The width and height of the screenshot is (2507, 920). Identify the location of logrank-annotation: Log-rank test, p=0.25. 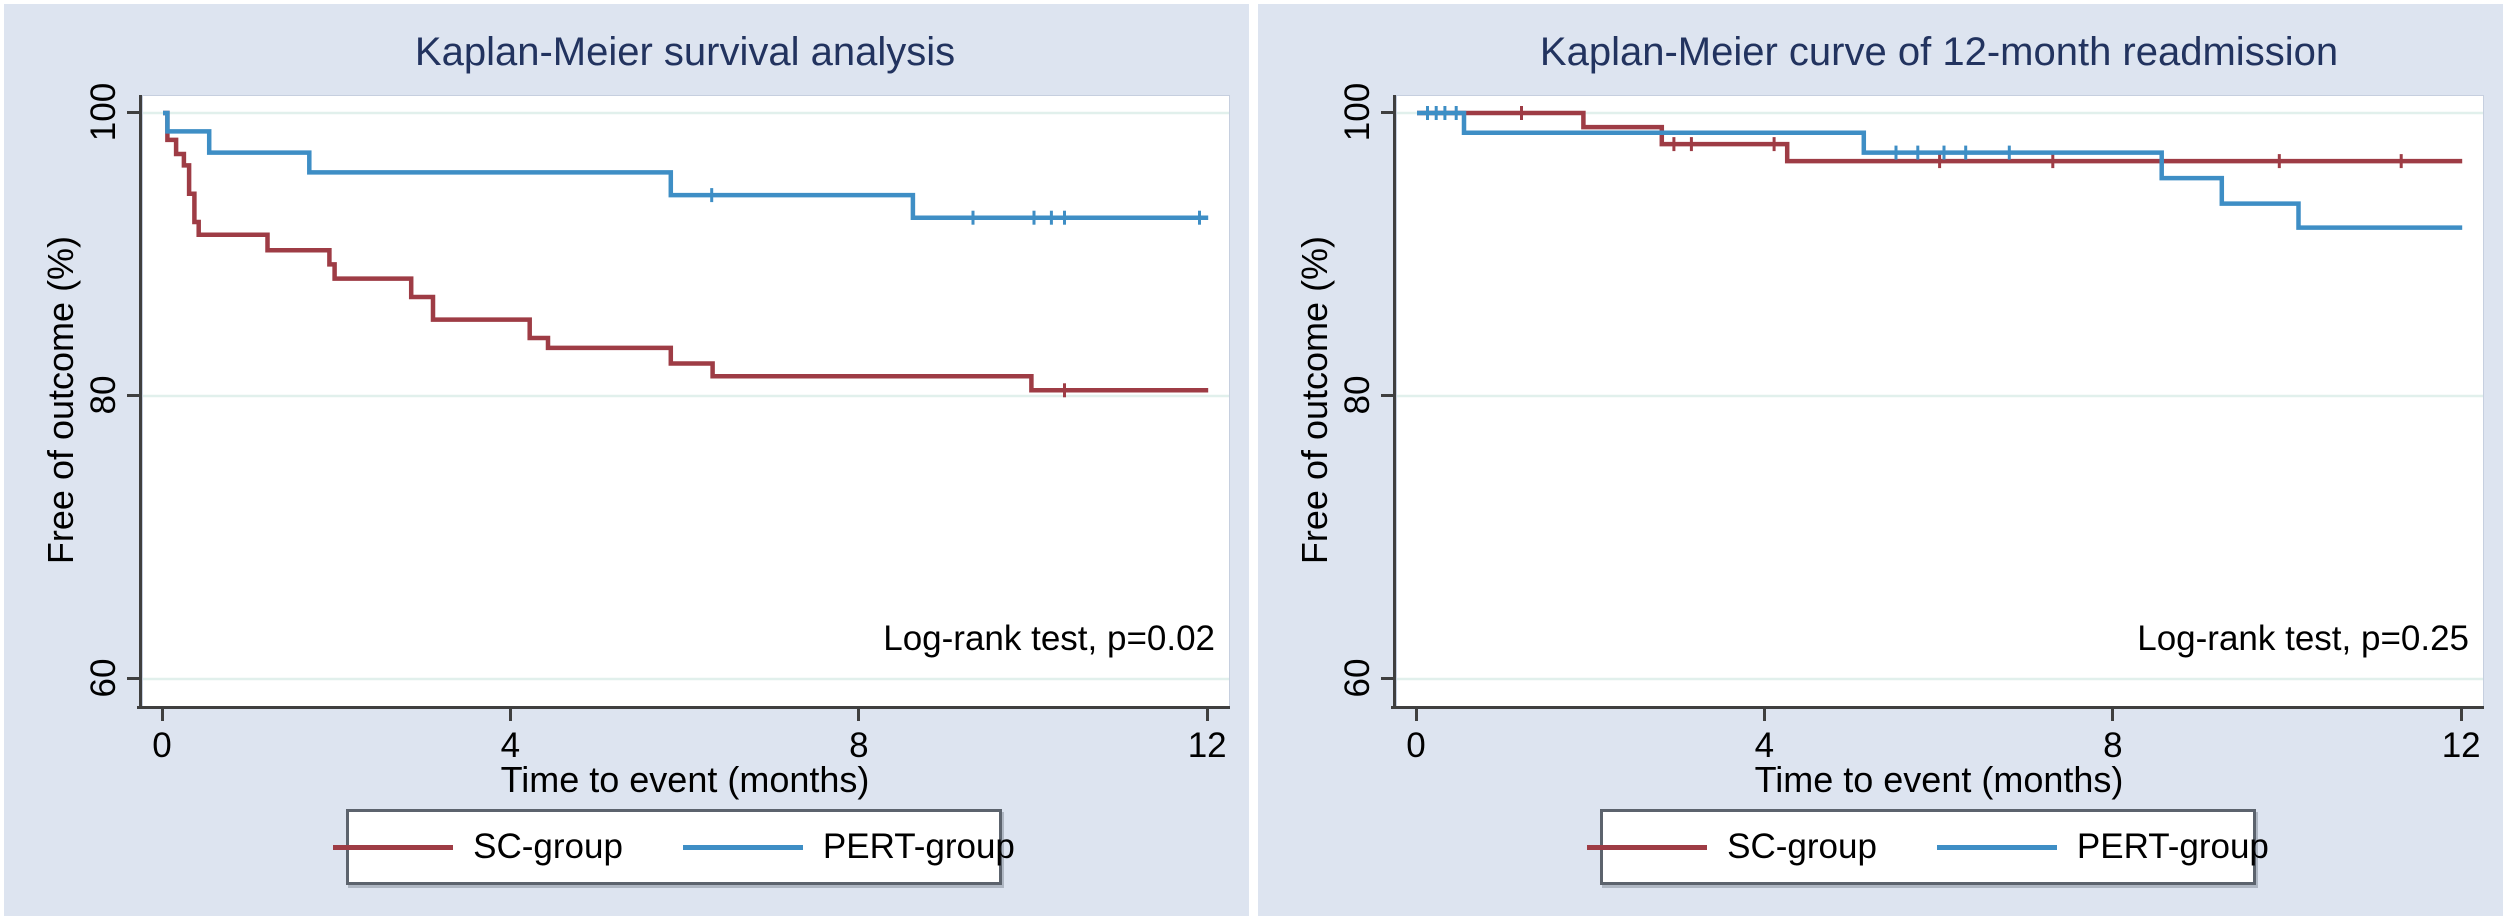
(2303, 638).